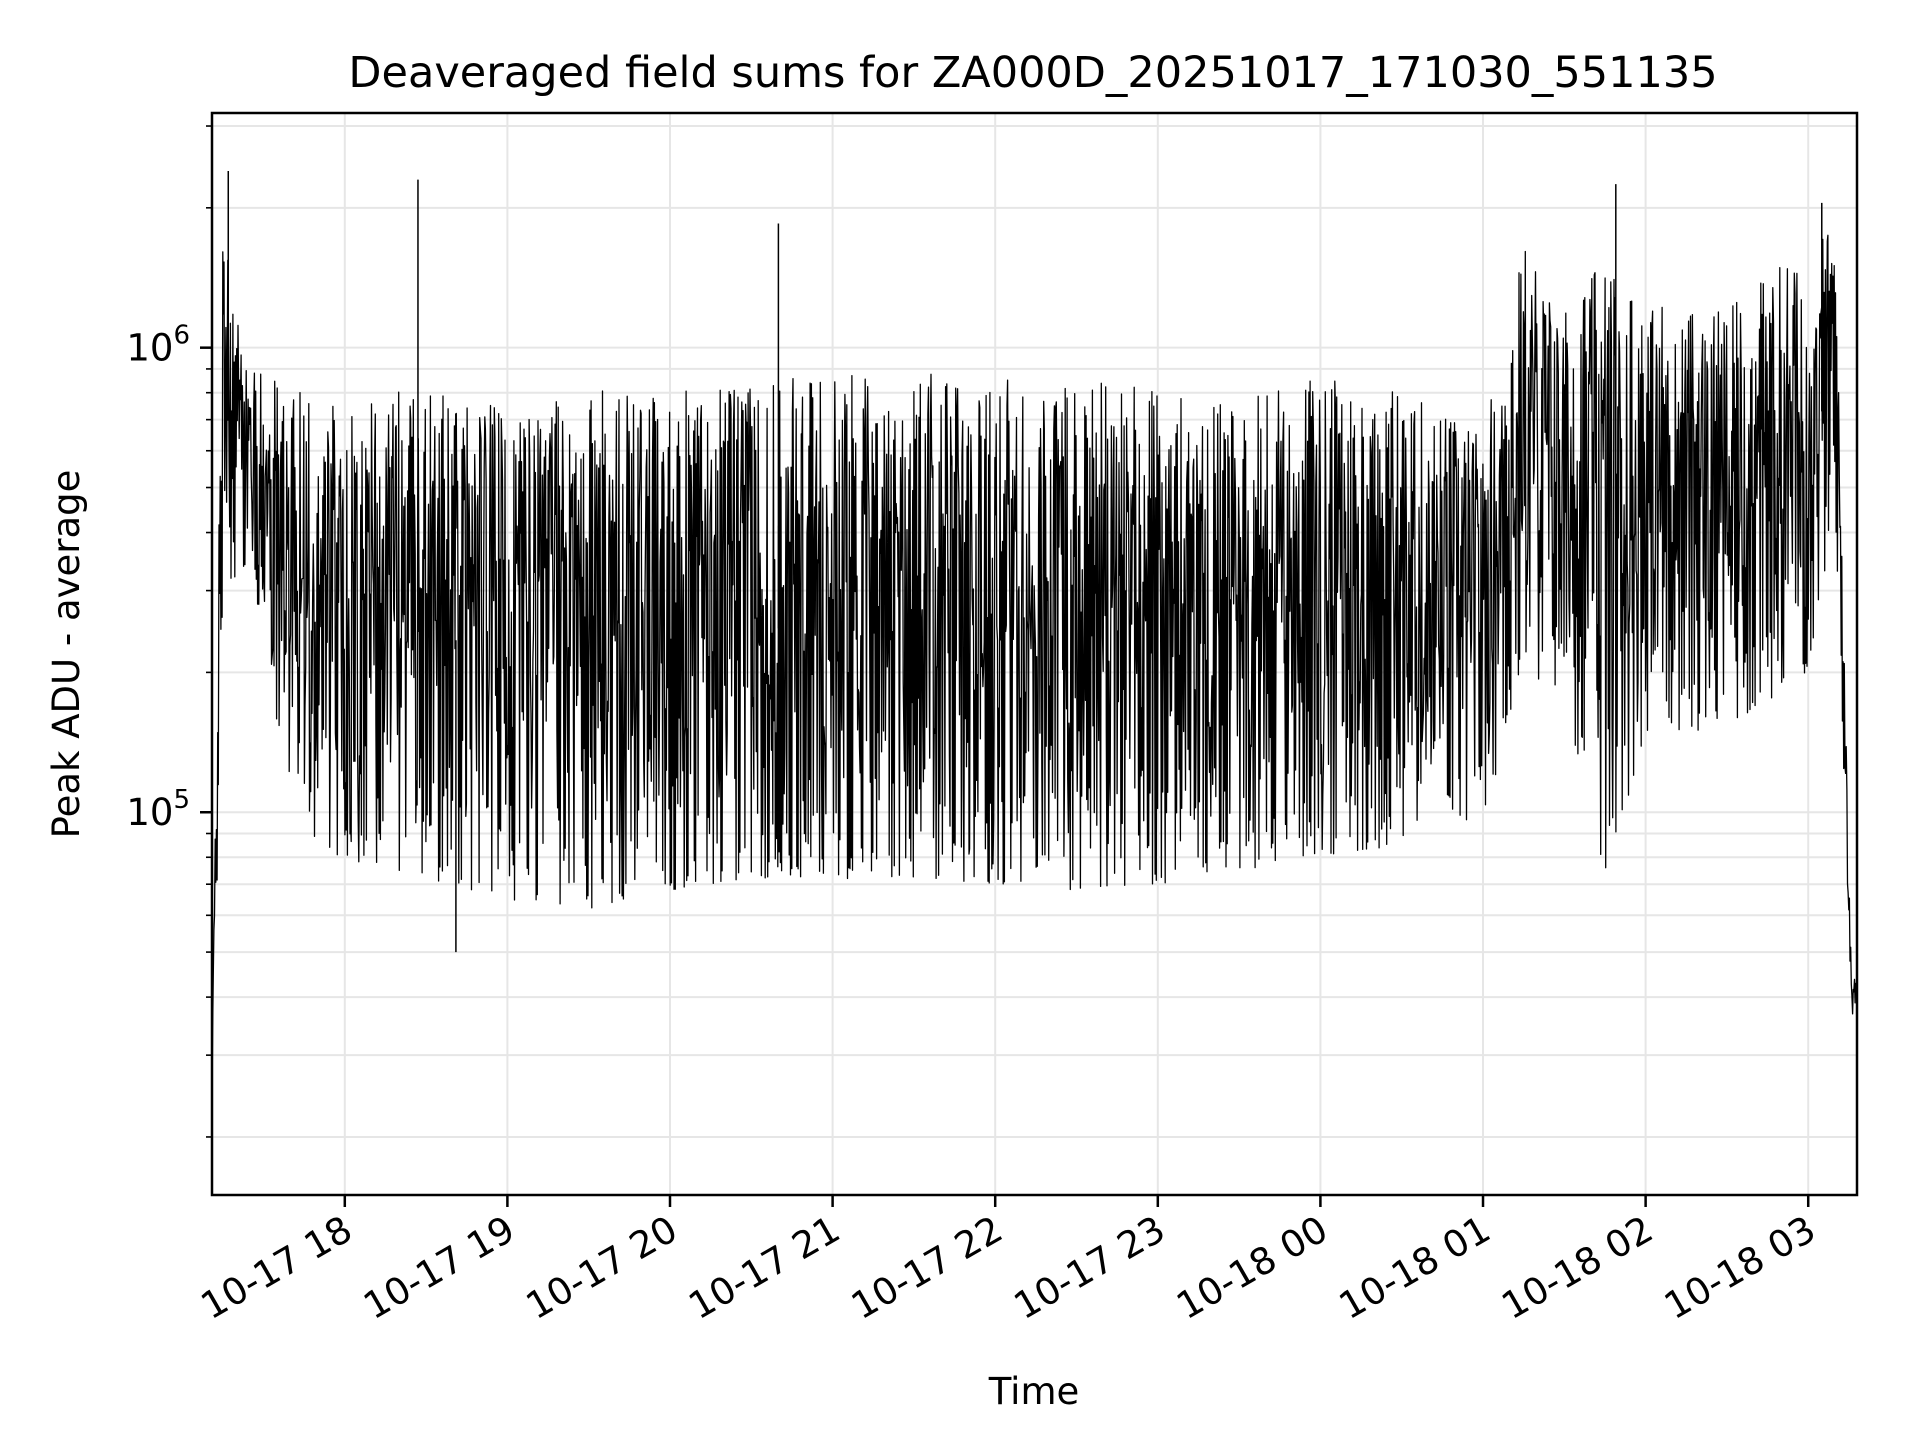  What do you see at coordinates (158, 809) in the screenshot?
I see `y-tick-label: 10⁵` at bounding box center [158, 809].